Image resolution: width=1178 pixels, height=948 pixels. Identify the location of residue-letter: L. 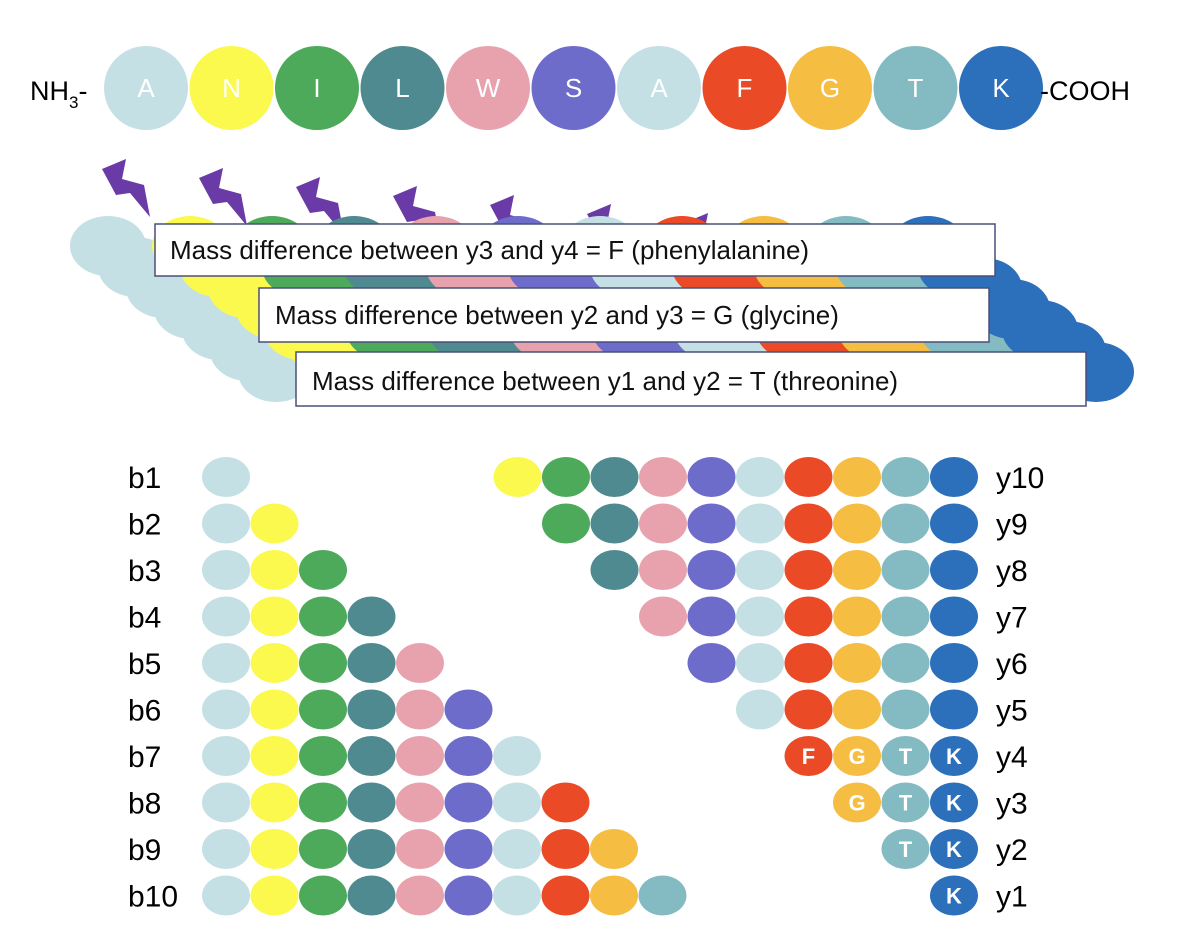
(402, 88).